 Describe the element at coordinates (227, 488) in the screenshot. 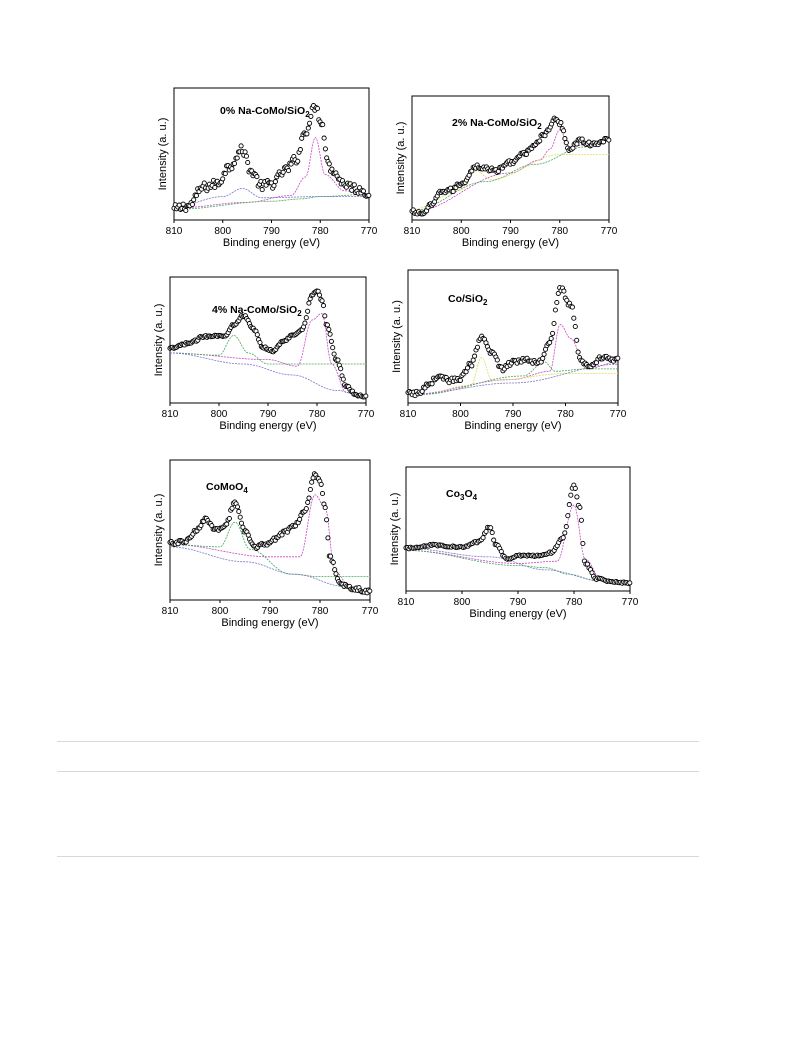

I see `panel-title: CoMoO4` at that location.